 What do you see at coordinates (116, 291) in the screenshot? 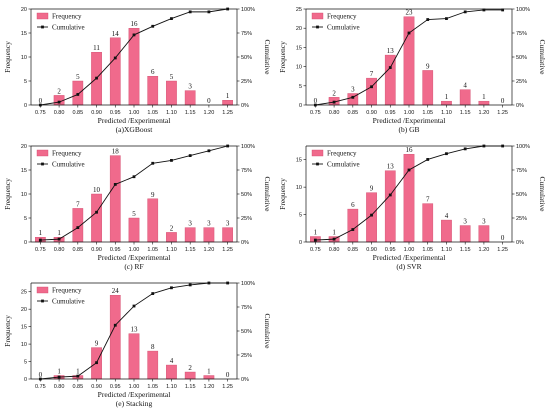
I see `bar-value-label: 24` at bounding box center [116, 291].